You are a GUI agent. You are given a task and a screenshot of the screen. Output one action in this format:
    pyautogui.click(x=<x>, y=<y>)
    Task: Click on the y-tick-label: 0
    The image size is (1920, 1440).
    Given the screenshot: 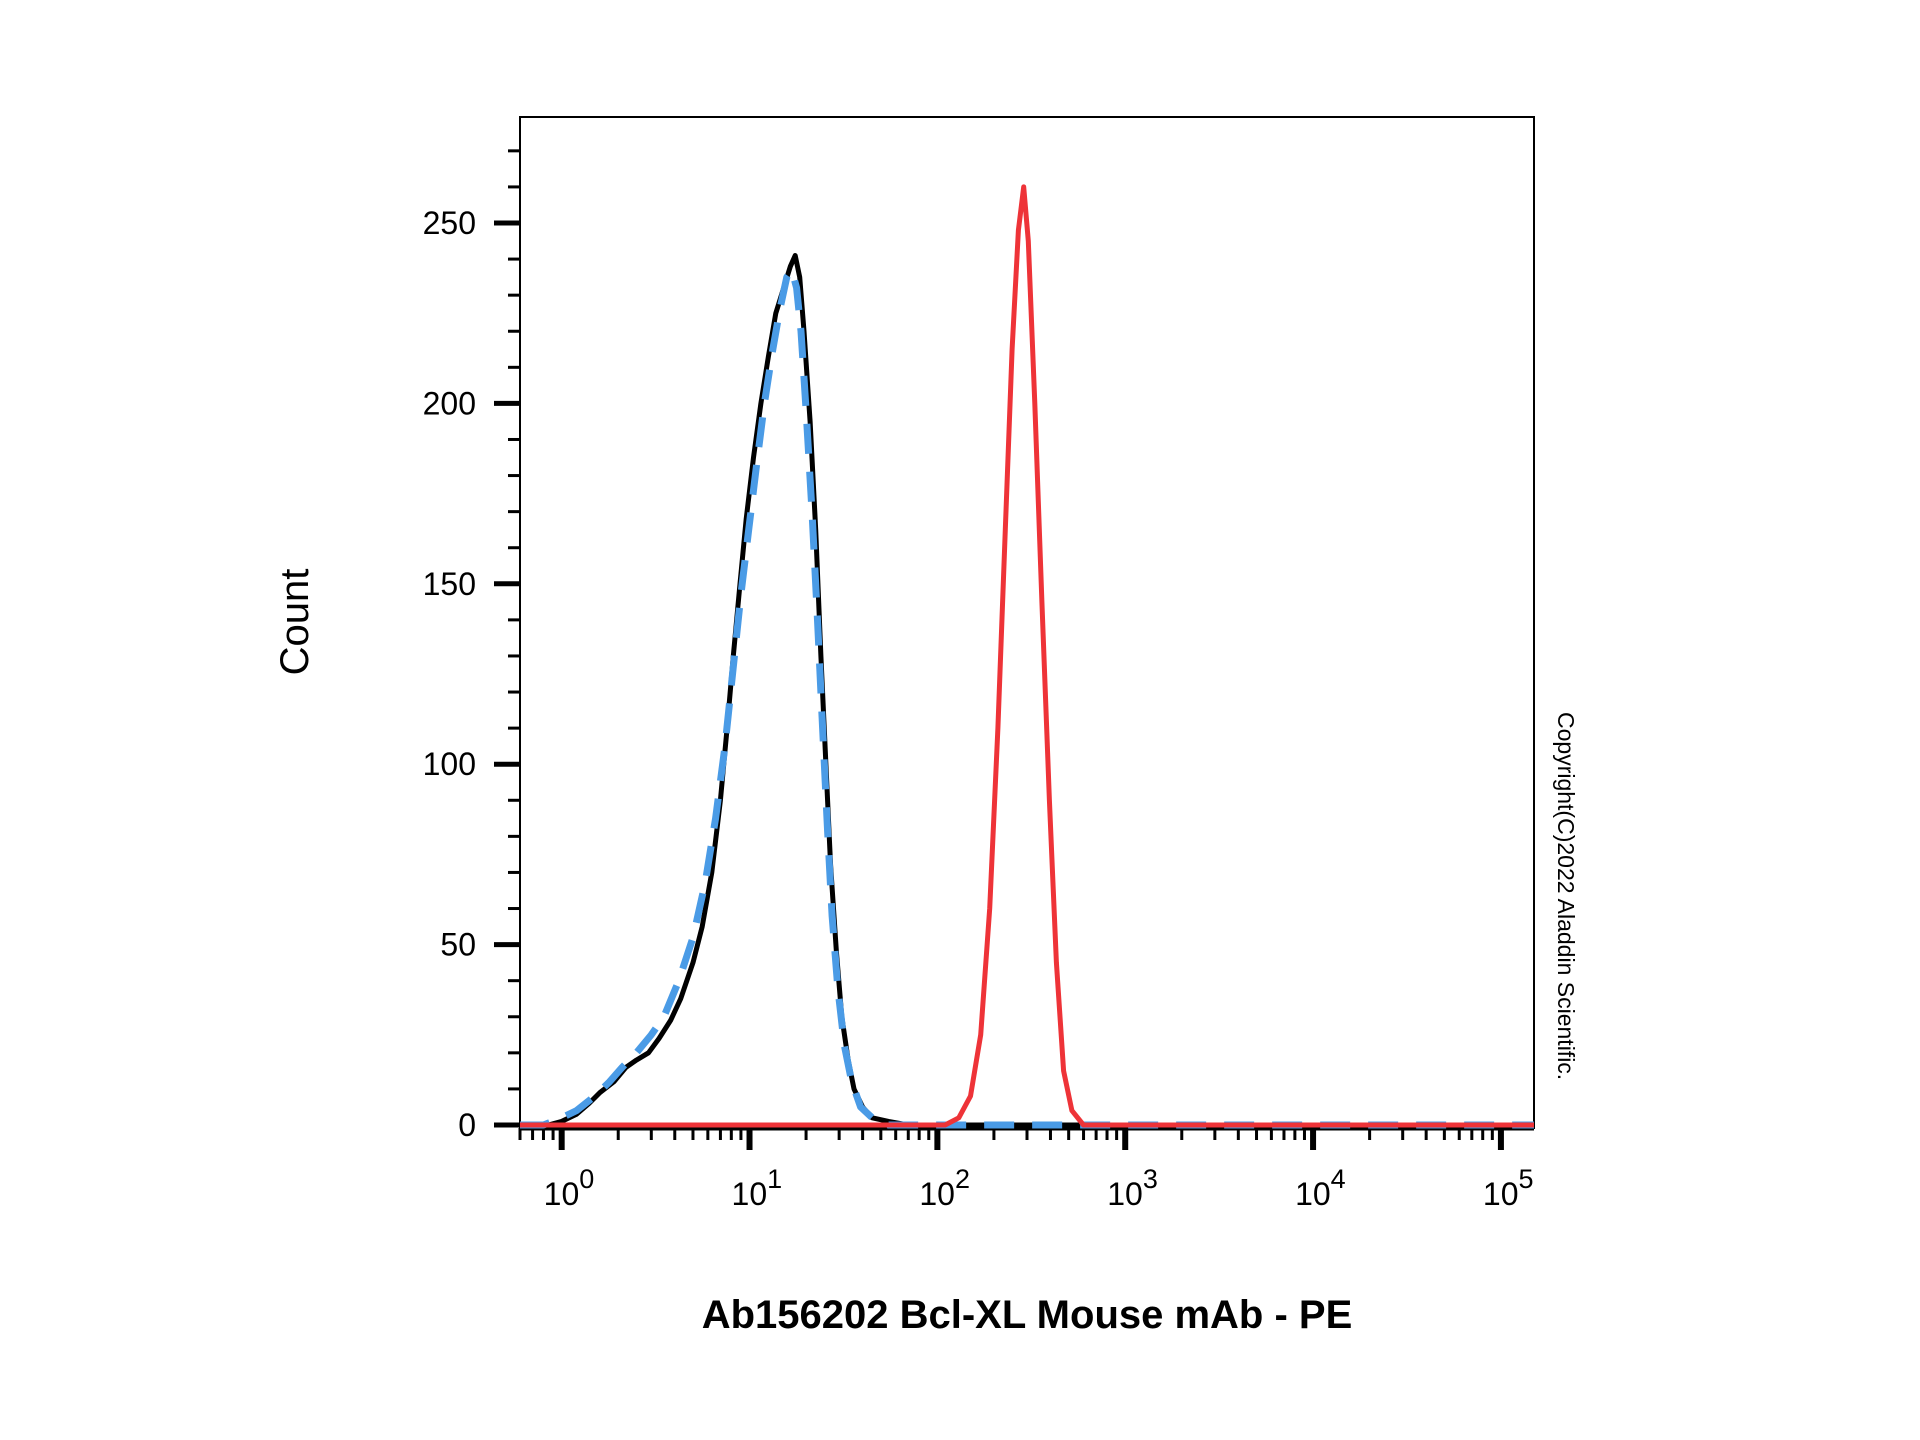 What is the action you would take?
    pyautogui.click(x=467, y=1125)
    